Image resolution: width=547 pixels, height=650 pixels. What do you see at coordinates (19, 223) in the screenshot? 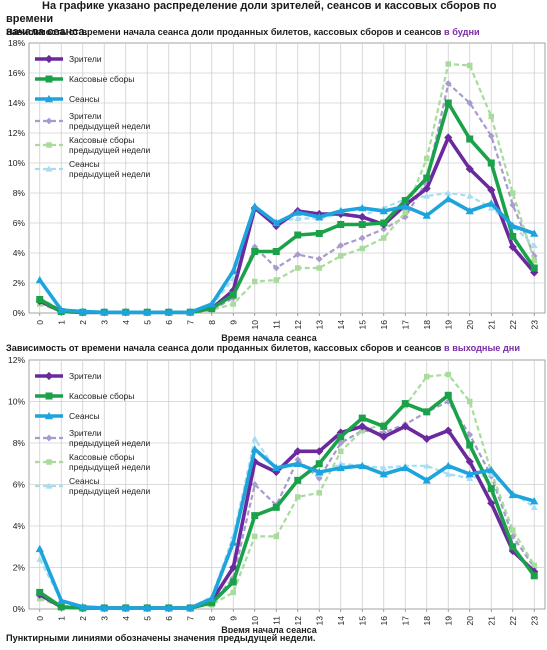
I see `y-tick-label: 6%` at bounding box center [19, 223].